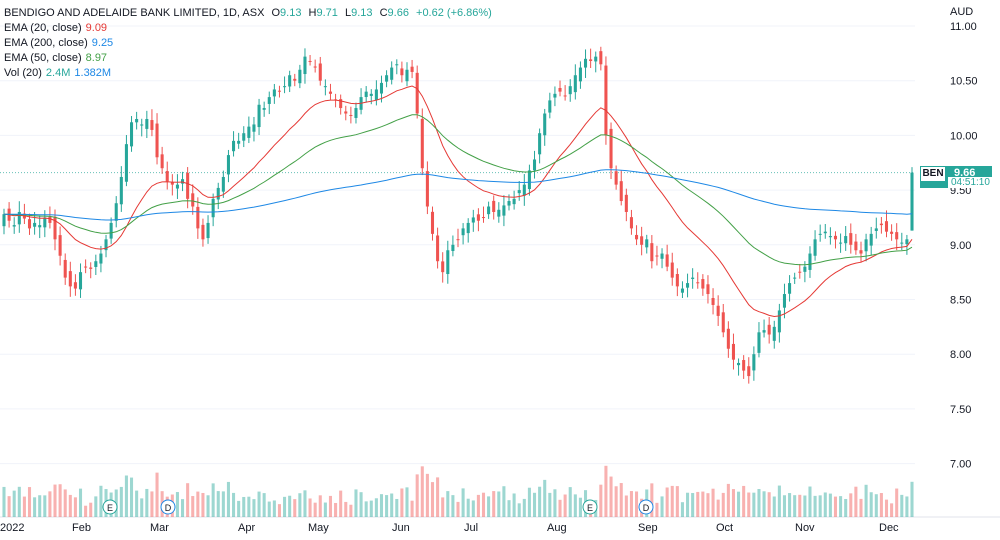  I want to click on x-tick-label: Jun, so click(401, 528).